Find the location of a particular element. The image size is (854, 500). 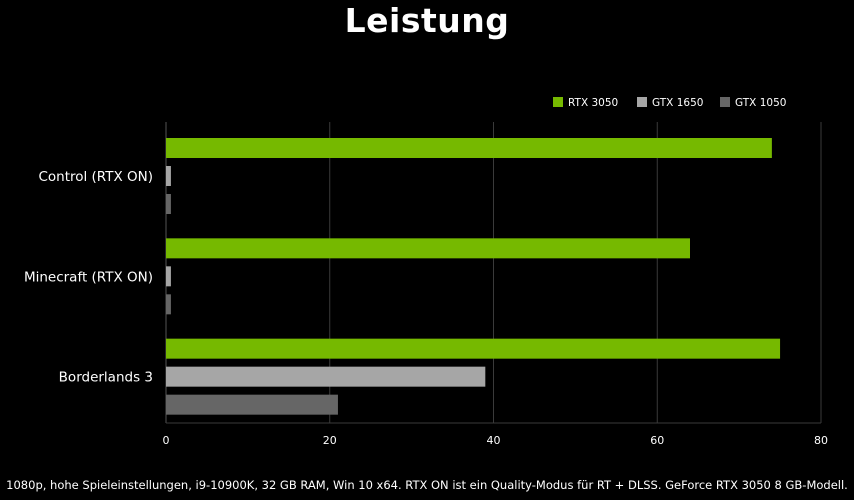

category-label-1: Minecraft (RTX ON) is located at coordinates (88, 277).